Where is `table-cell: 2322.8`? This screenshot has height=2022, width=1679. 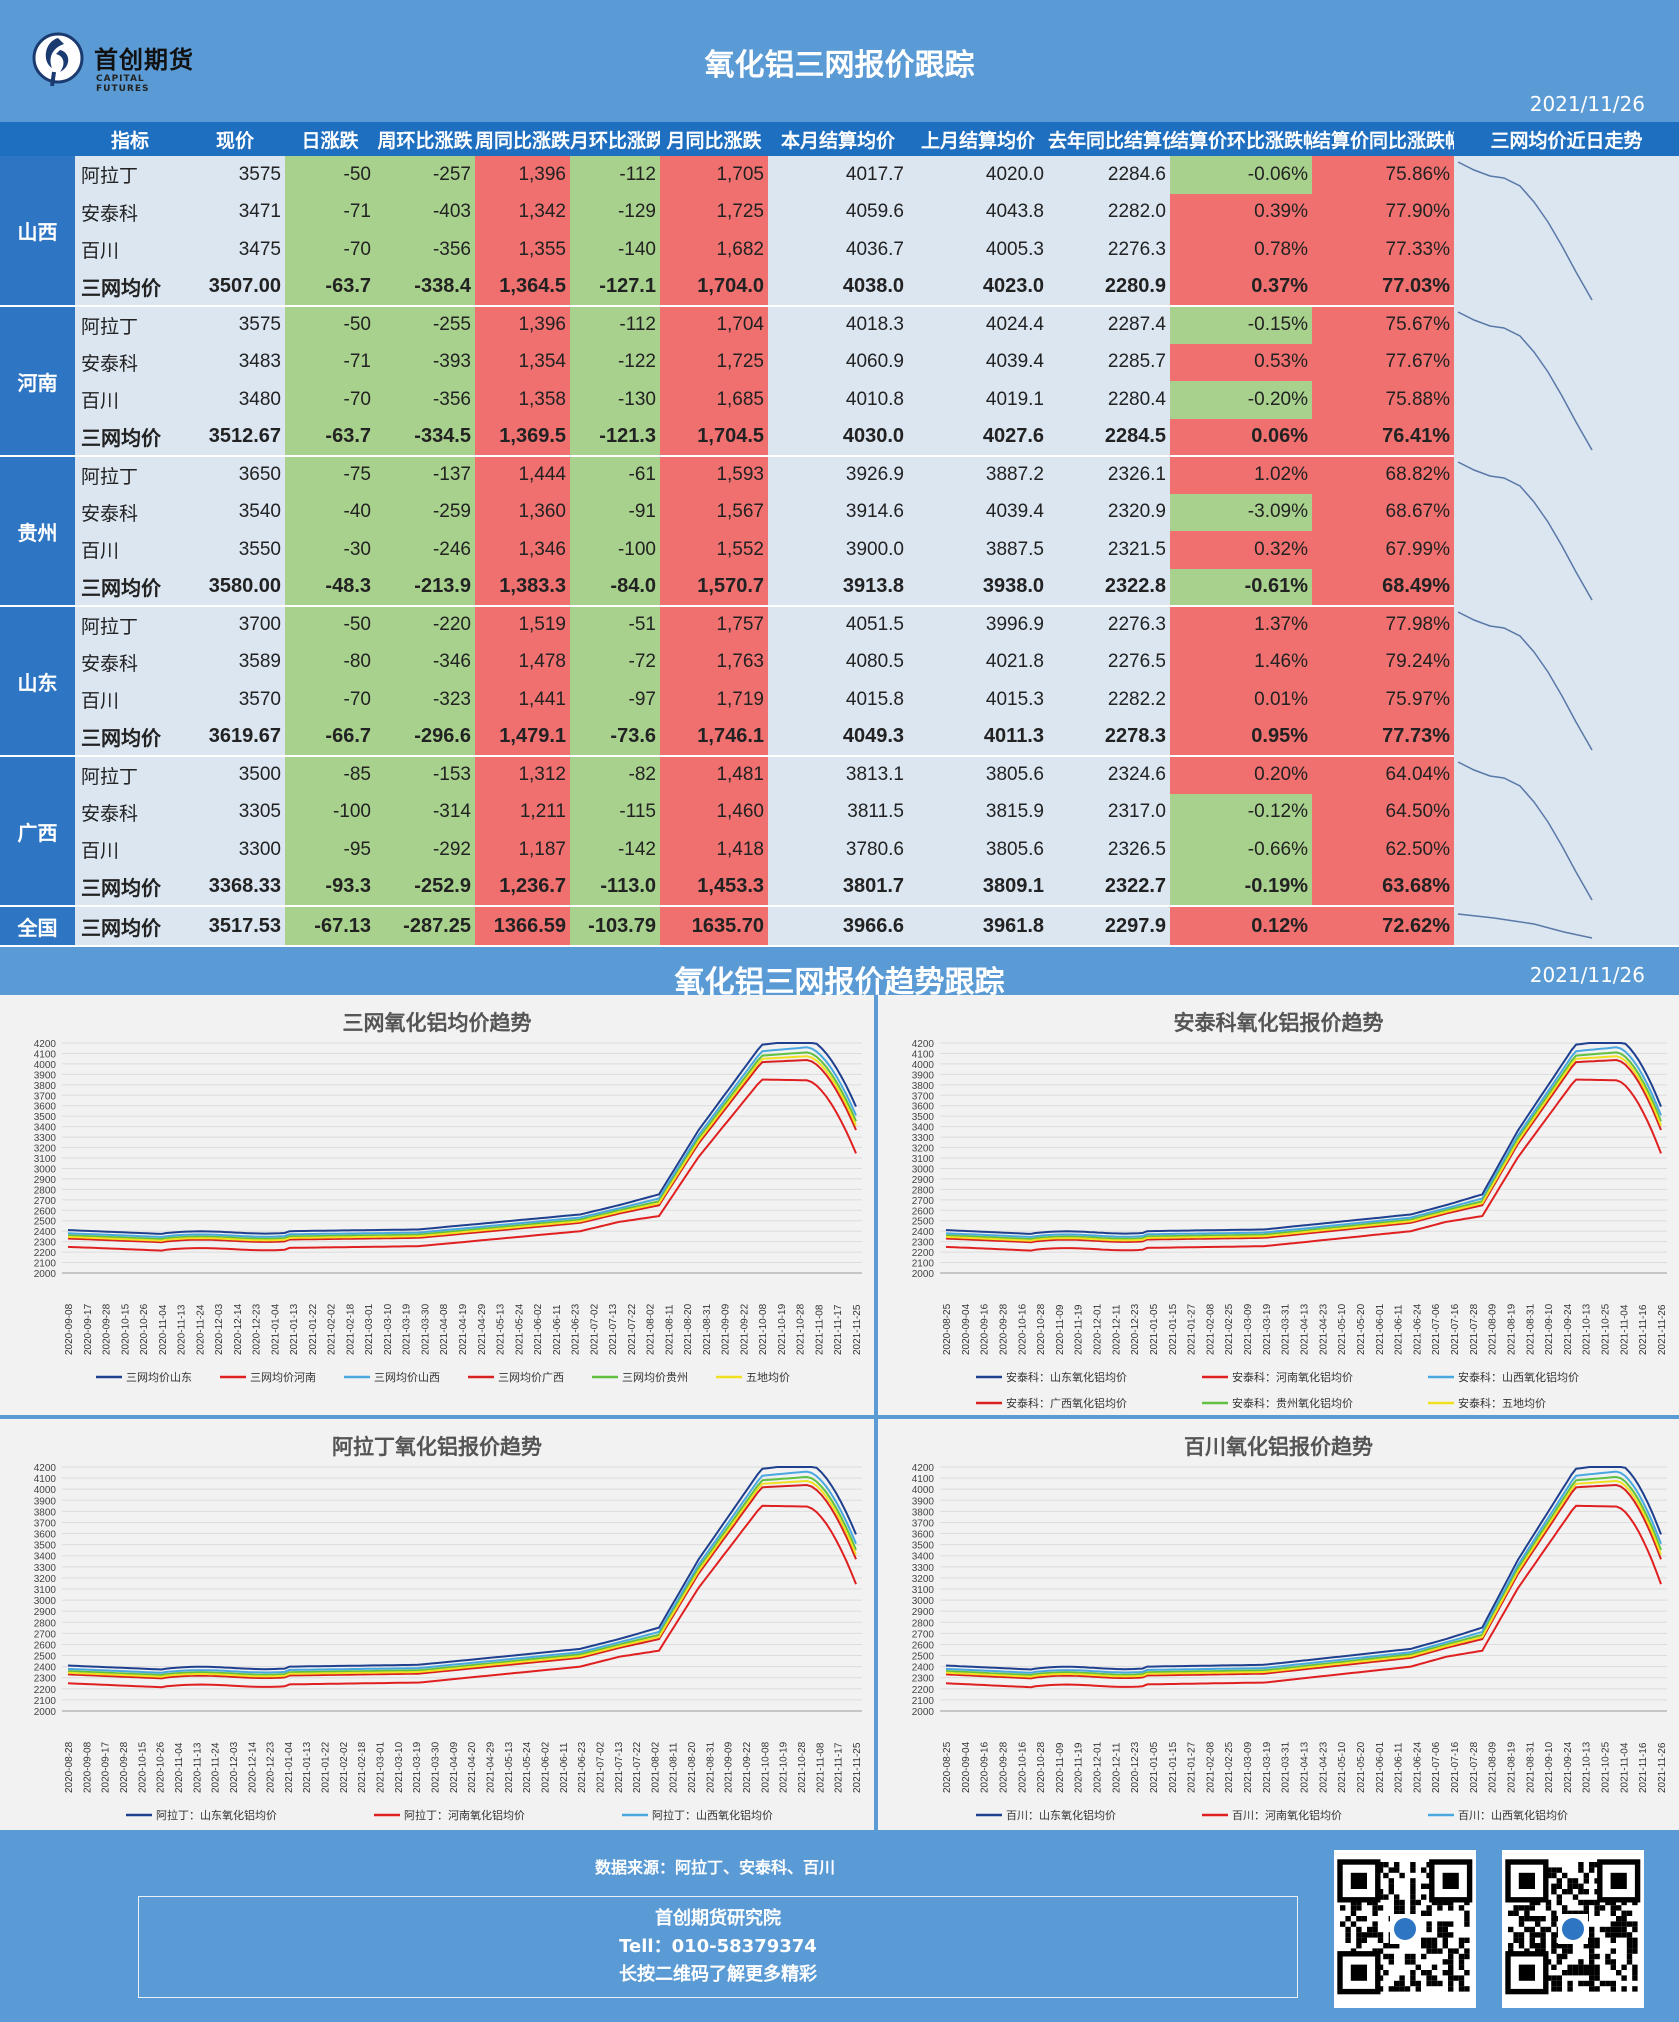 table-cell: 2322.8 is located at coordinates (1109, 587).